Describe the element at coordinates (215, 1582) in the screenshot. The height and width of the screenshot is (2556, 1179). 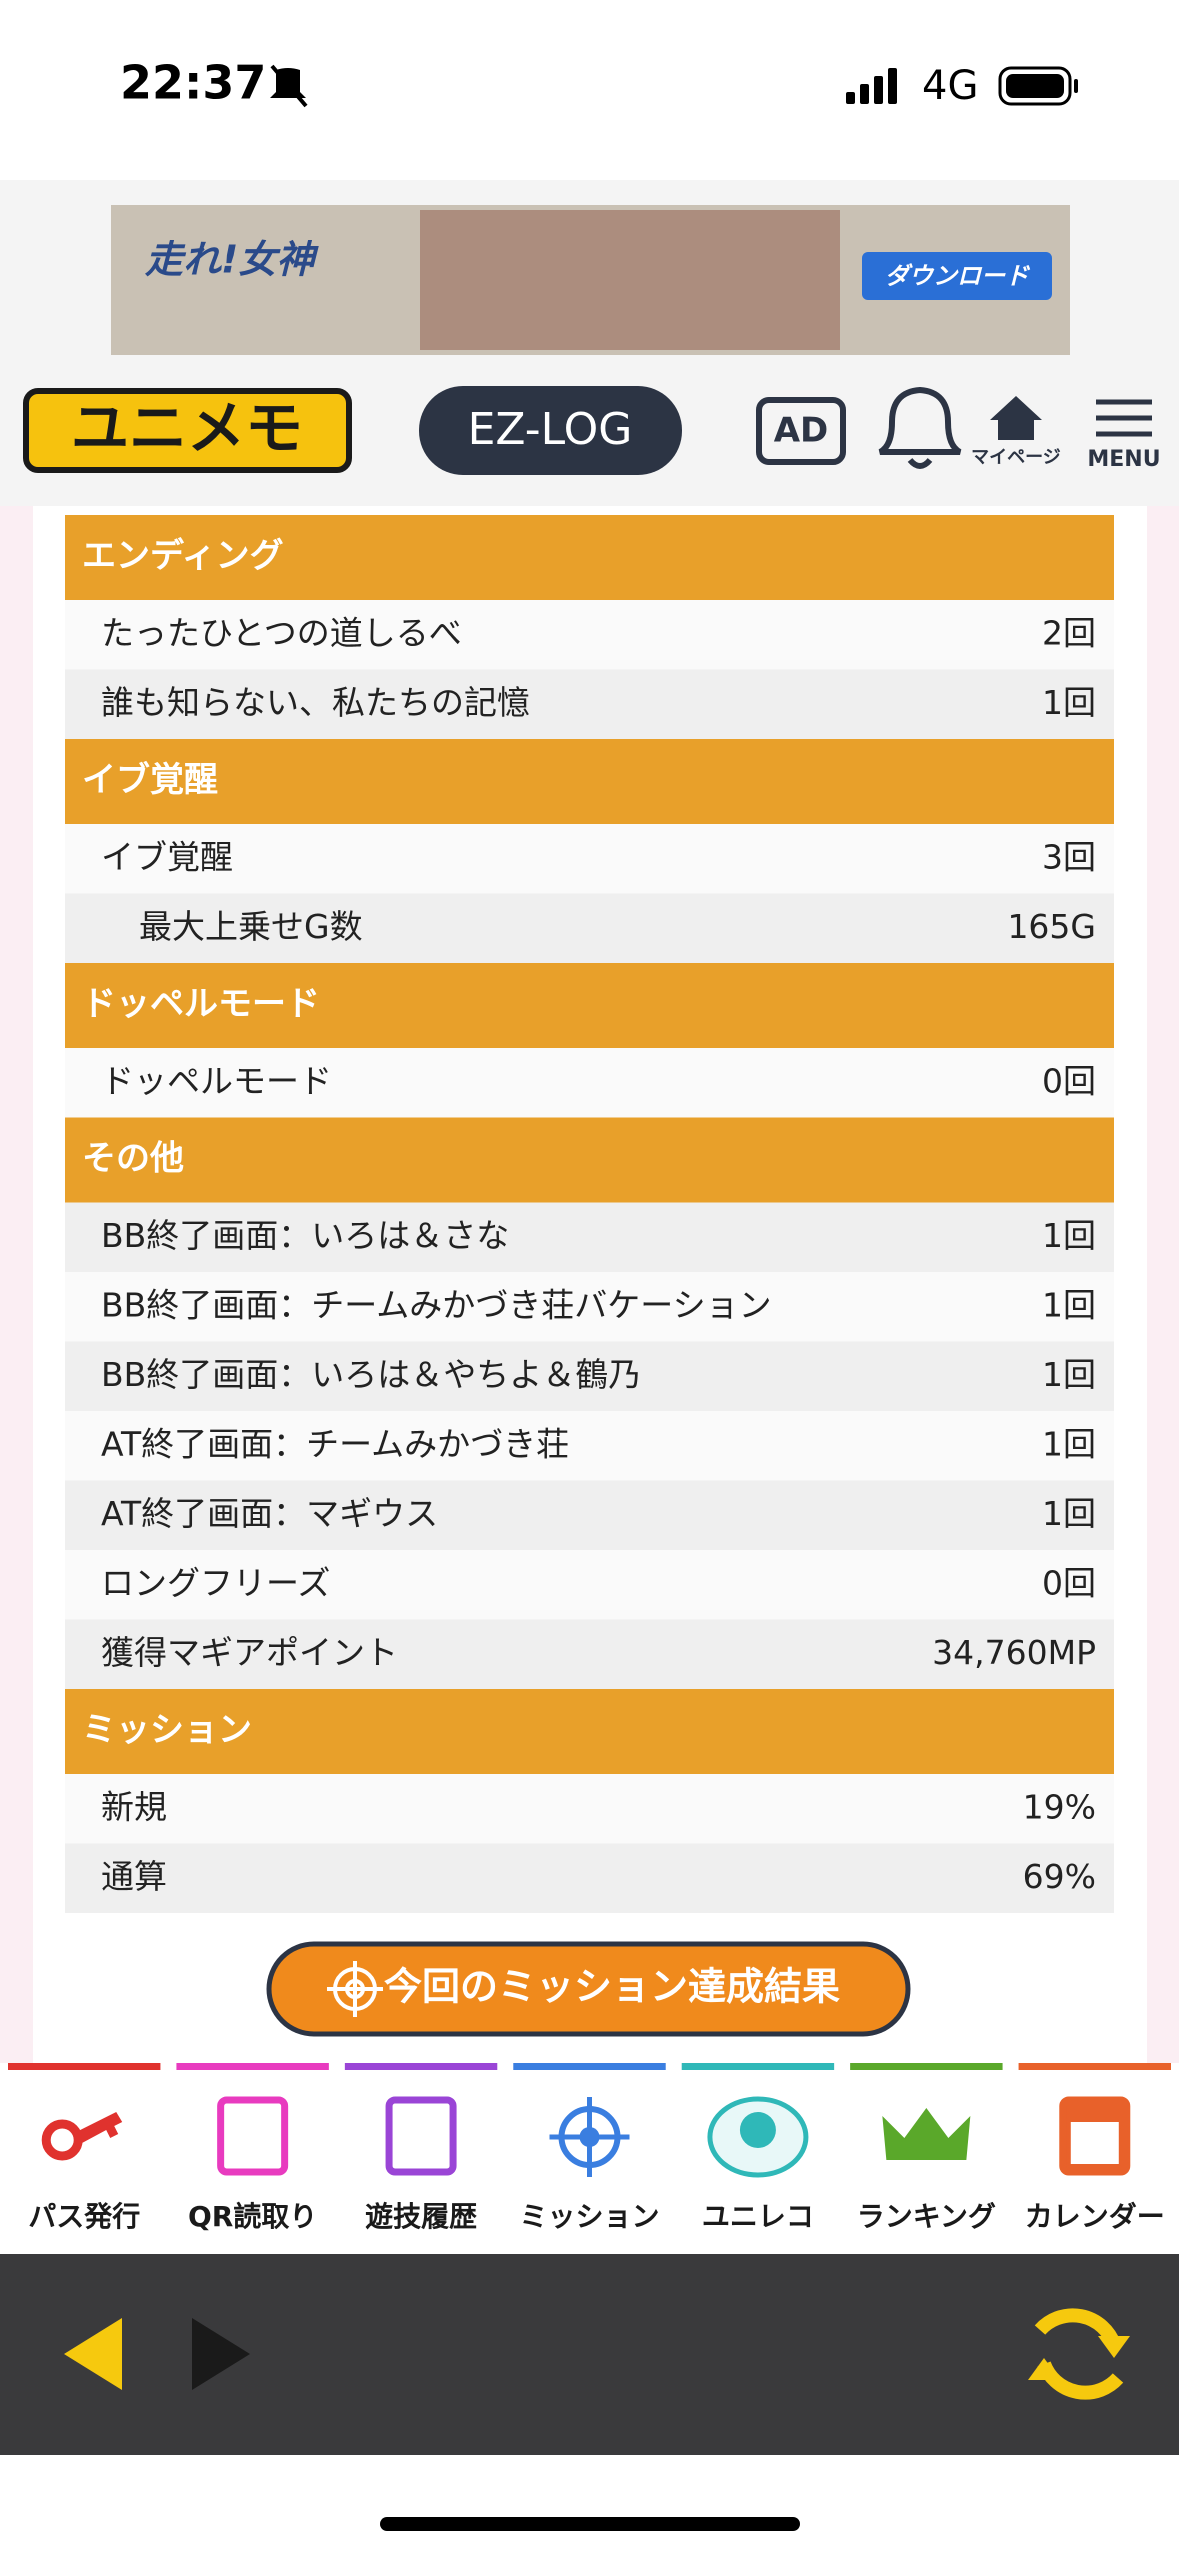
I see `row-label: ロングフリーズ` at that location.